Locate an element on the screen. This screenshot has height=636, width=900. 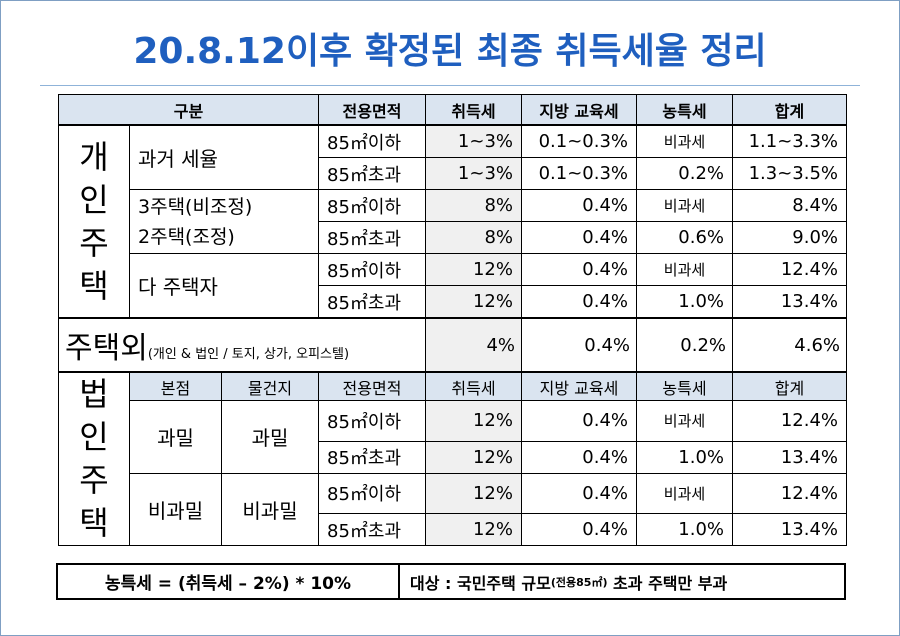
title-divider is located at coordinates (450, 85).